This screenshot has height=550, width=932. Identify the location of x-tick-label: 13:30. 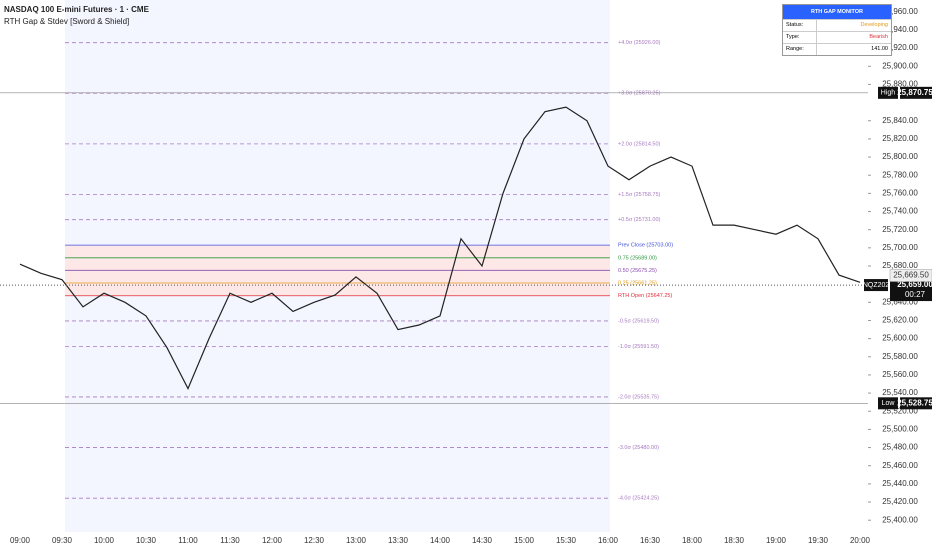
(398, 540).